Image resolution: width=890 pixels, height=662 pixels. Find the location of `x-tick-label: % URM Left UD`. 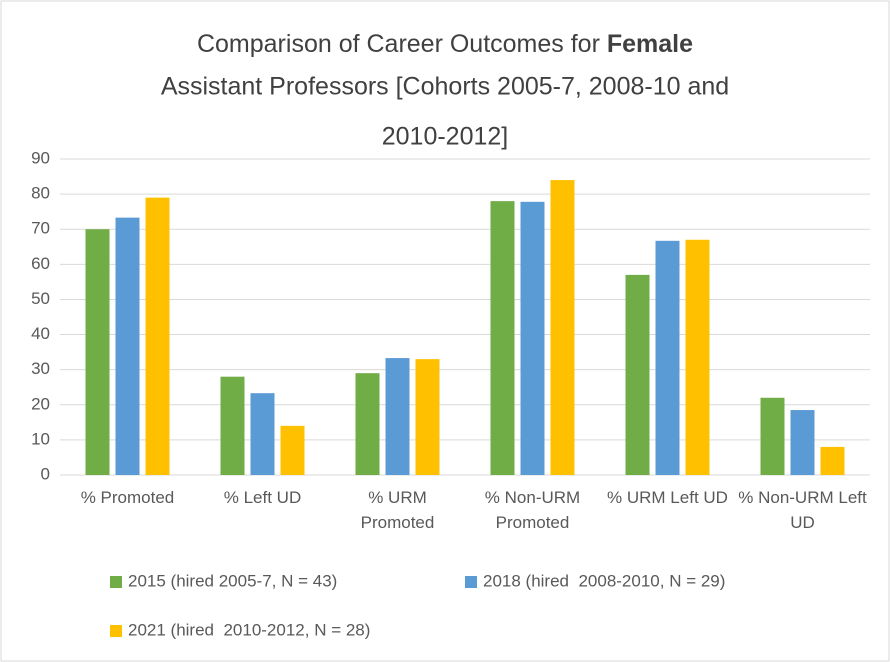

x-tick-label: % URM Left UD is located at coordinates (667, 497).